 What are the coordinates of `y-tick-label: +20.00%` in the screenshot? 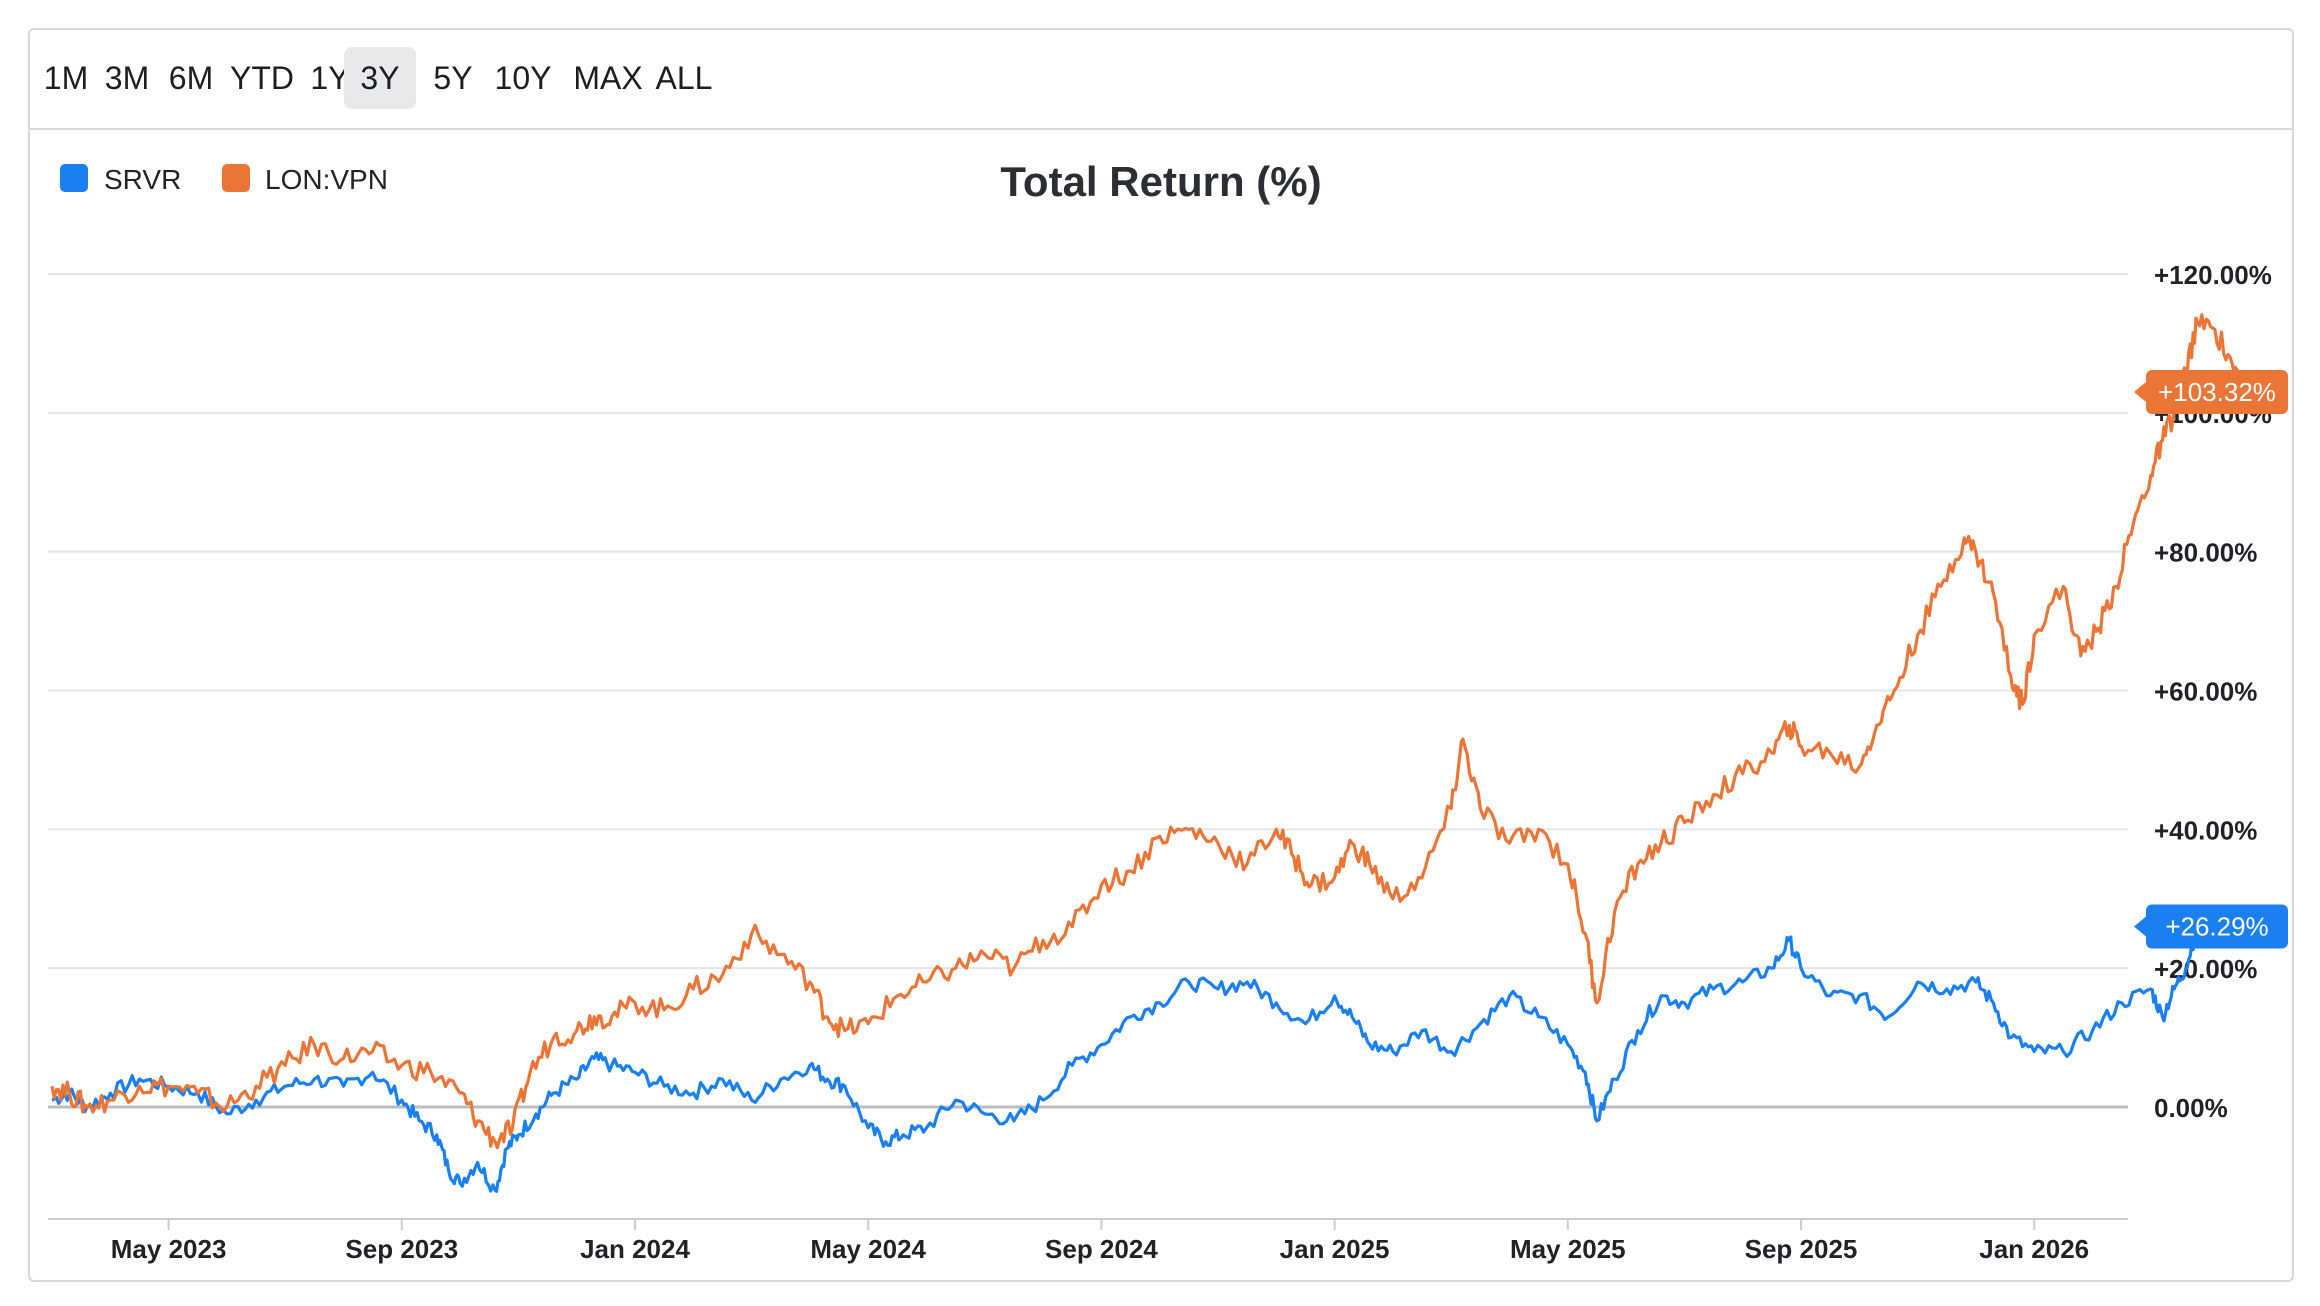 It's located at (2205, 969).